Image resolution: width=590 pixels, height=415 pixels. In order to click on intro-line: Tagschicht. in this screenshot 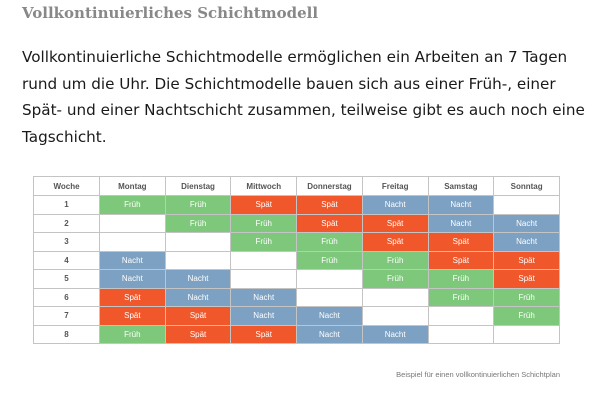, I will do `click(64, 136)`.